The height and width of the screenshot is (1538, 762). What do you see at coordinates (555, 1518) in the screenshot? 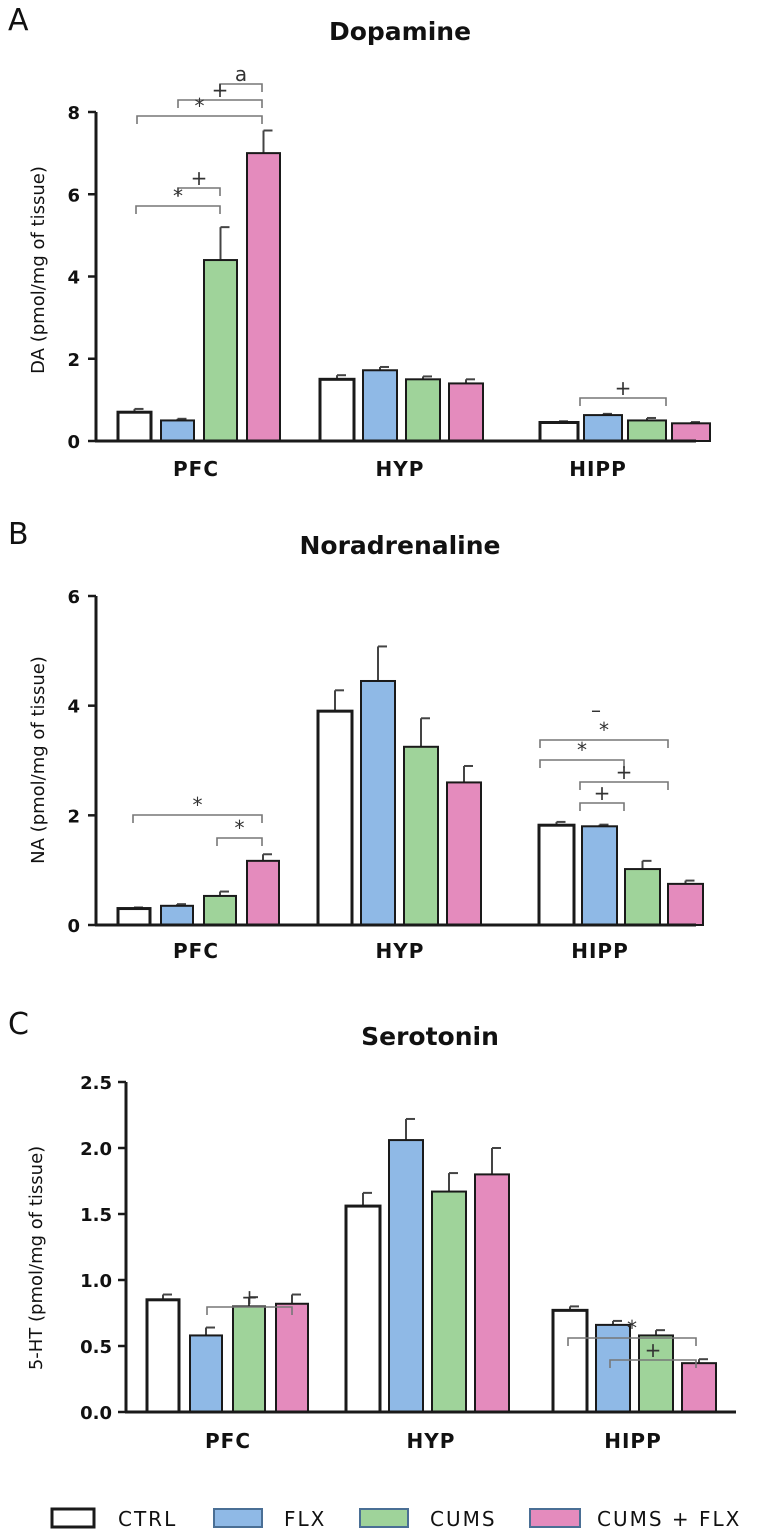
I see `legend-swatch-cums-flx` at bounding box center [555, 1518].